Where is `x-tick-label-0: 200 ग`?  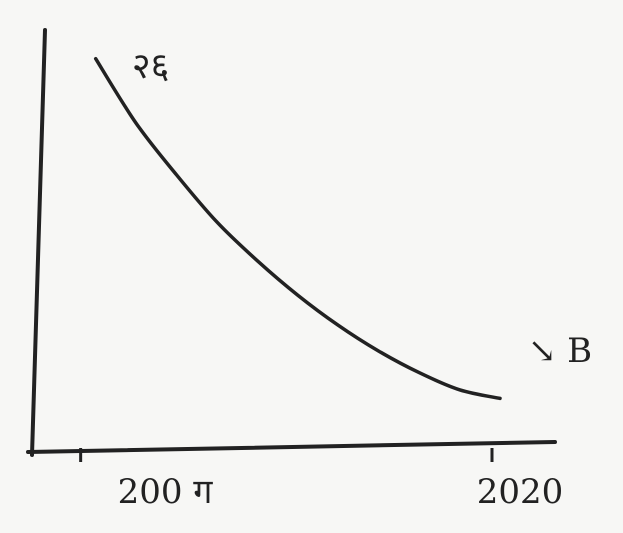 x-tick-label-0: 200 ग is located at coordinates (166, 492).